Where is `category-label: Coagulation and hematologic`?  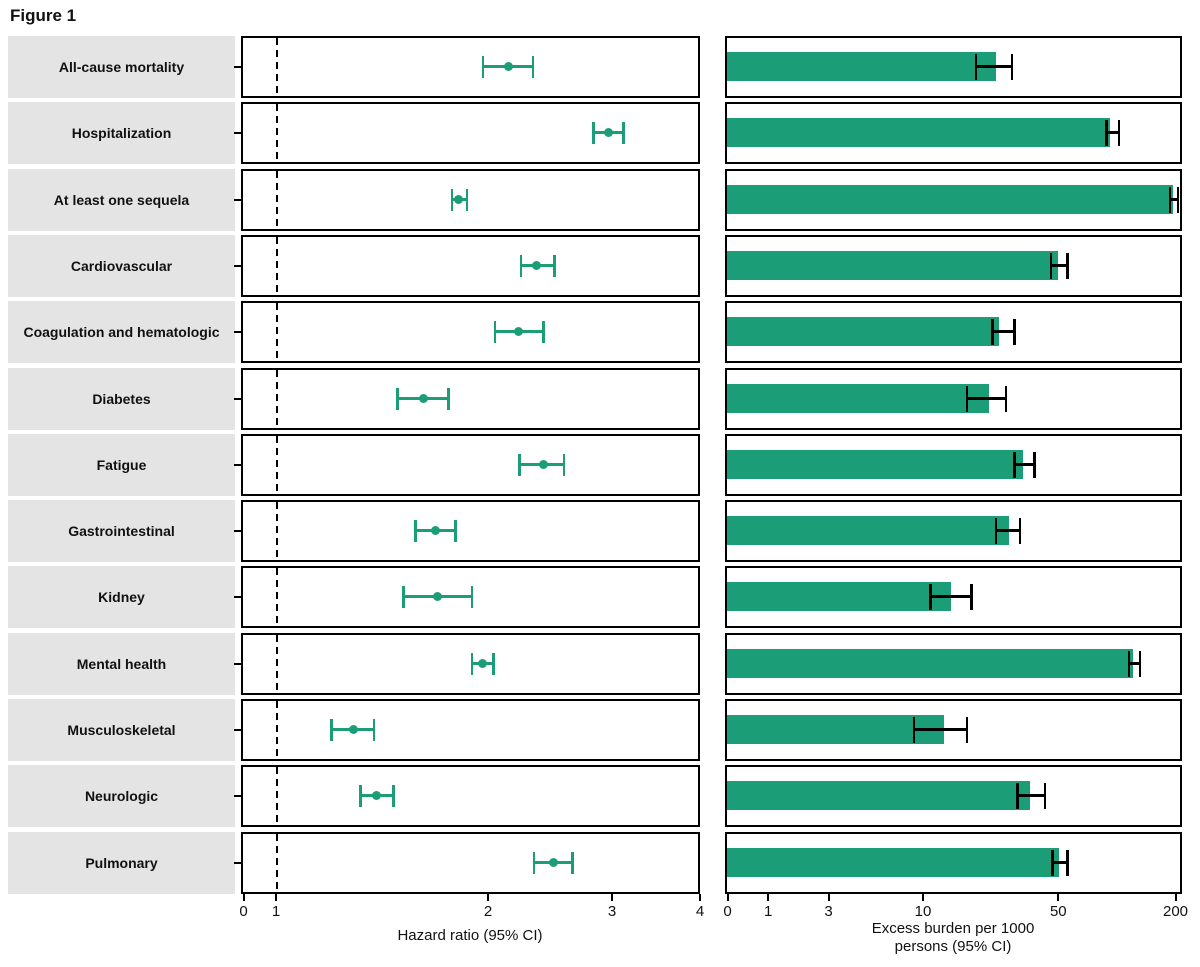 category-label: Coagulation and hematologic is located at coordinates (121, 332).